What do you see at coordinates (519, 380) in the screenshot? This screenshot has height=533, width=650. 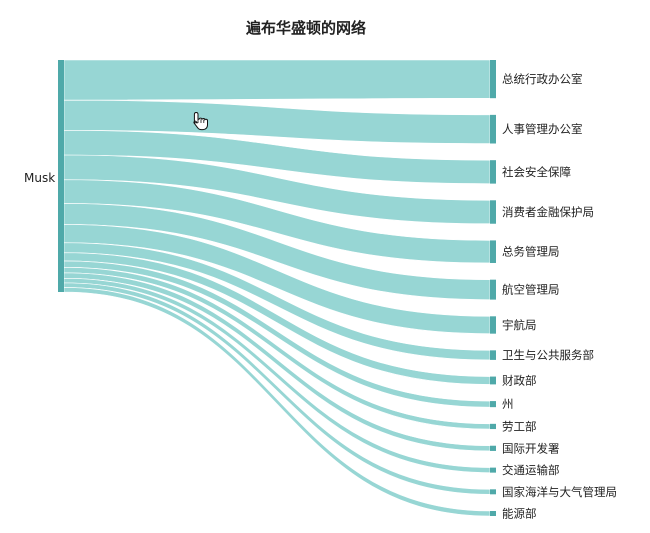 I see `target-node-label: 财政部` at bounding box center [519, 380].